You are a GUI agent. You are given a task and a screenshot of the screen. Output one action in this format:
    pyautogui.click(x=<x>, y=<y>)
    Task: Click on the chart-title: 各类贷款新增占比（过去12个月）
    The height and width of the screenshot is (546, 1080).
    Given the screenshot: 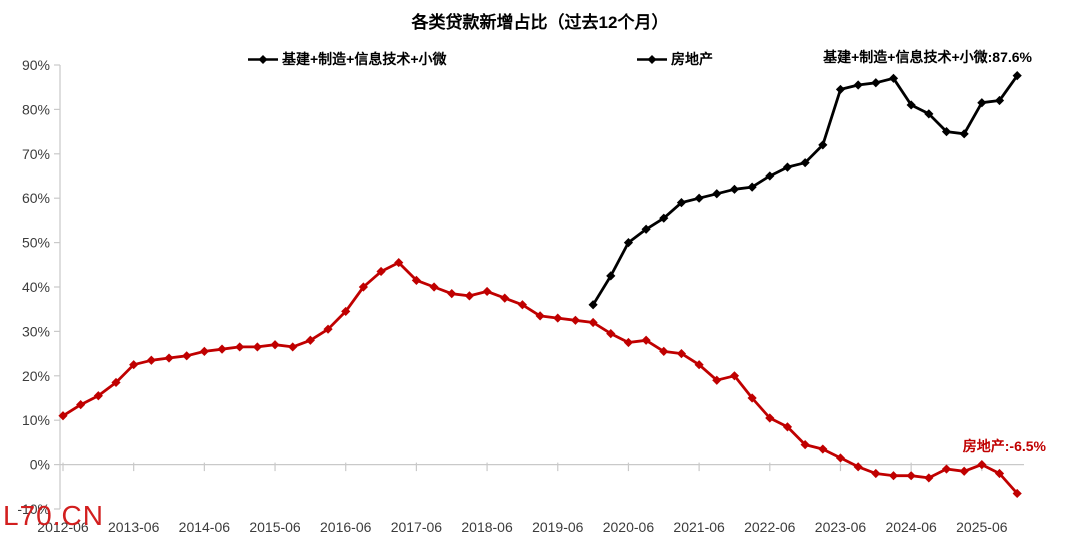 What is the action you would take?
    pyautogui.click(x=540, y=22)
    